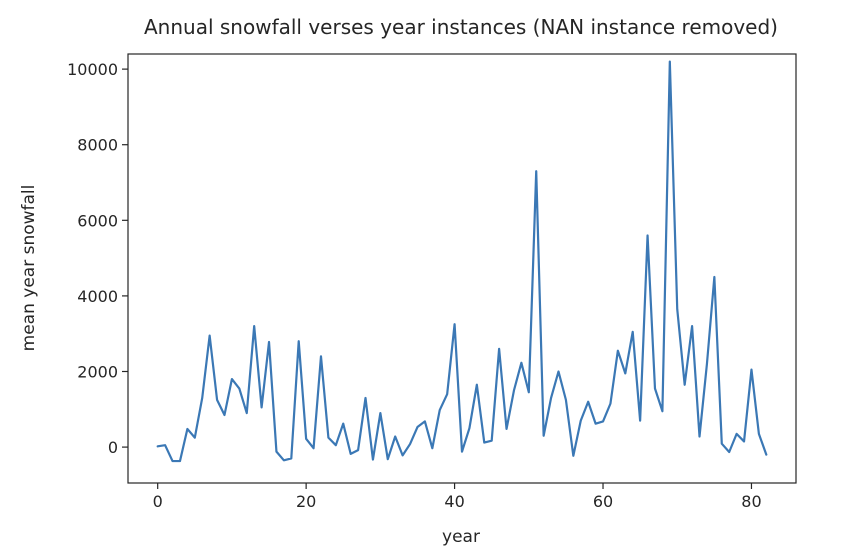  Describe the element at coordinates (97, 220) in the screenshot. I see `y-tick-label: 6000` at that location.